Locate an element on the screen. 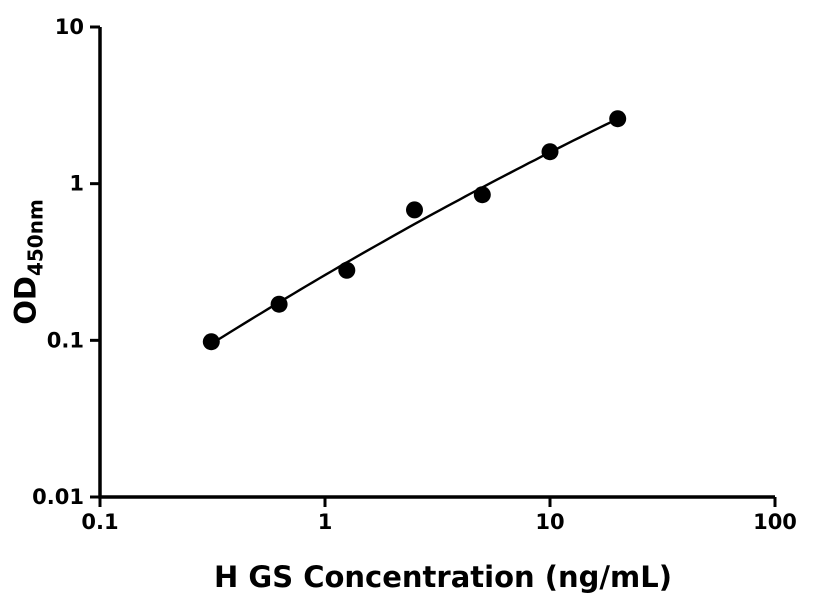 The height and width of the screenshot is (612, 816). y-tick-label: 1 is located at coordinates (76, 184).